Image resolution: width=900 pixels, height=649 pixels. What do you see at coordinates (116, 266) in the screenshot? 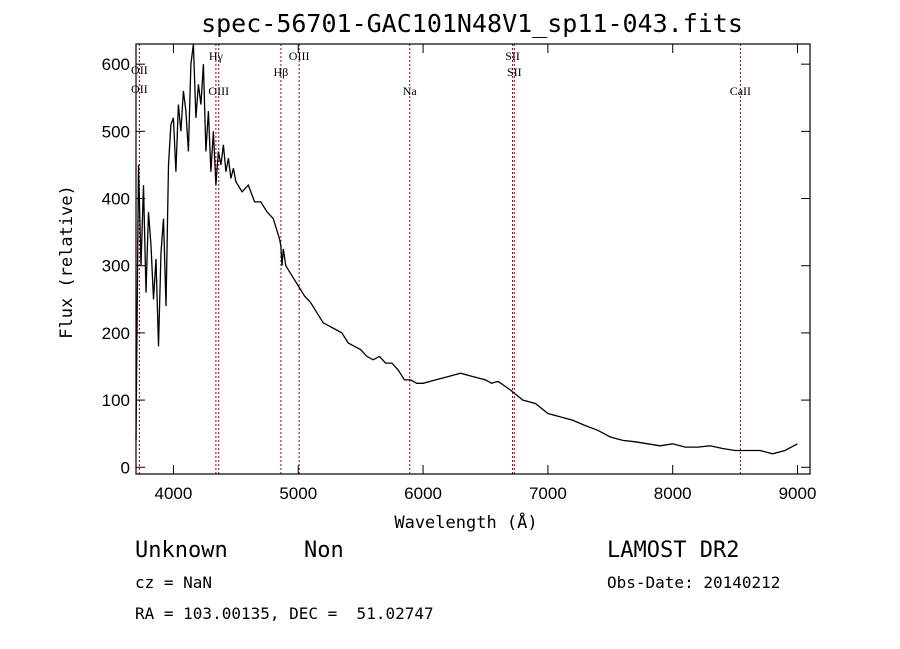
I see `y-tick-label: 300` at bounding box center [116, 266].